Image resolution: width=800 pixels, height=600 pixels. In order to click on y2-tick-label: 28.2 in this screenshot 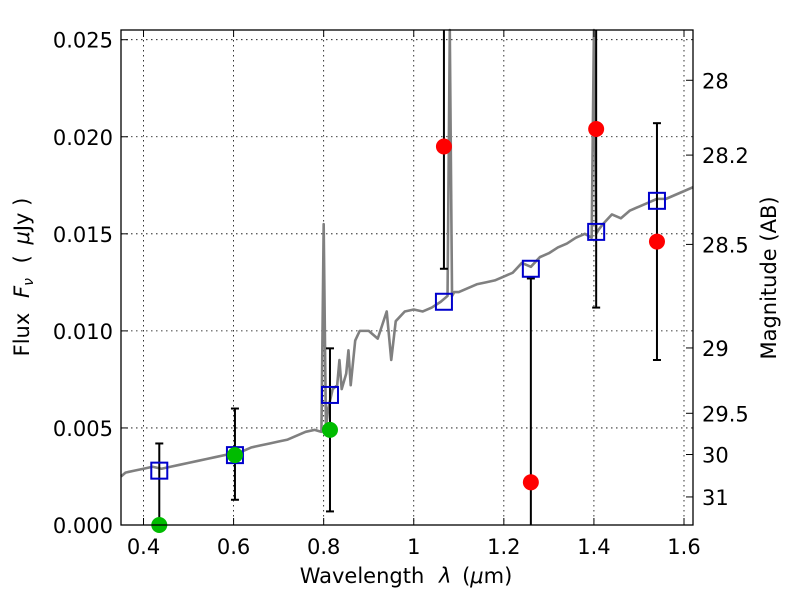, I will do `click(725, 156)`.